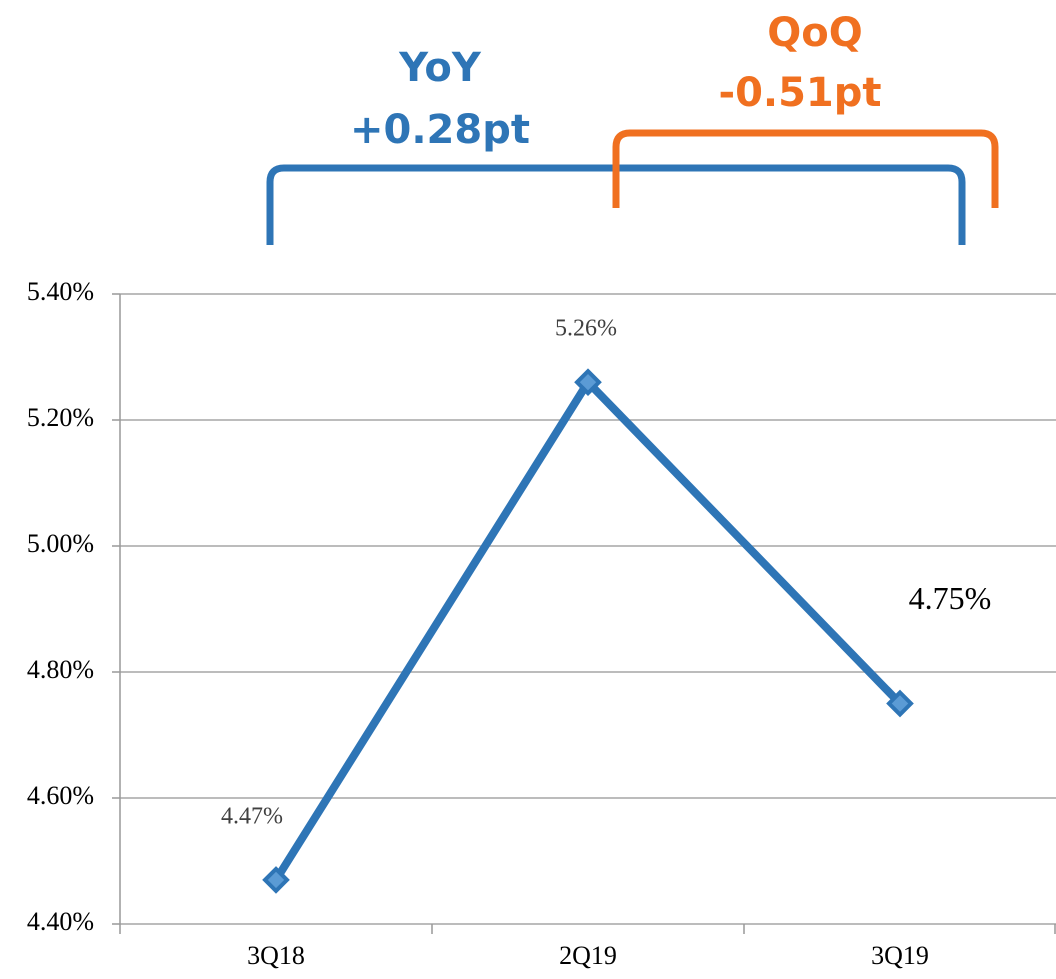 The height and width of the screenshot is (979, 1056). Describe the element at coordinates (276, 955) in the screenshot. I see `x-tick-label: 3Q18` at that location.